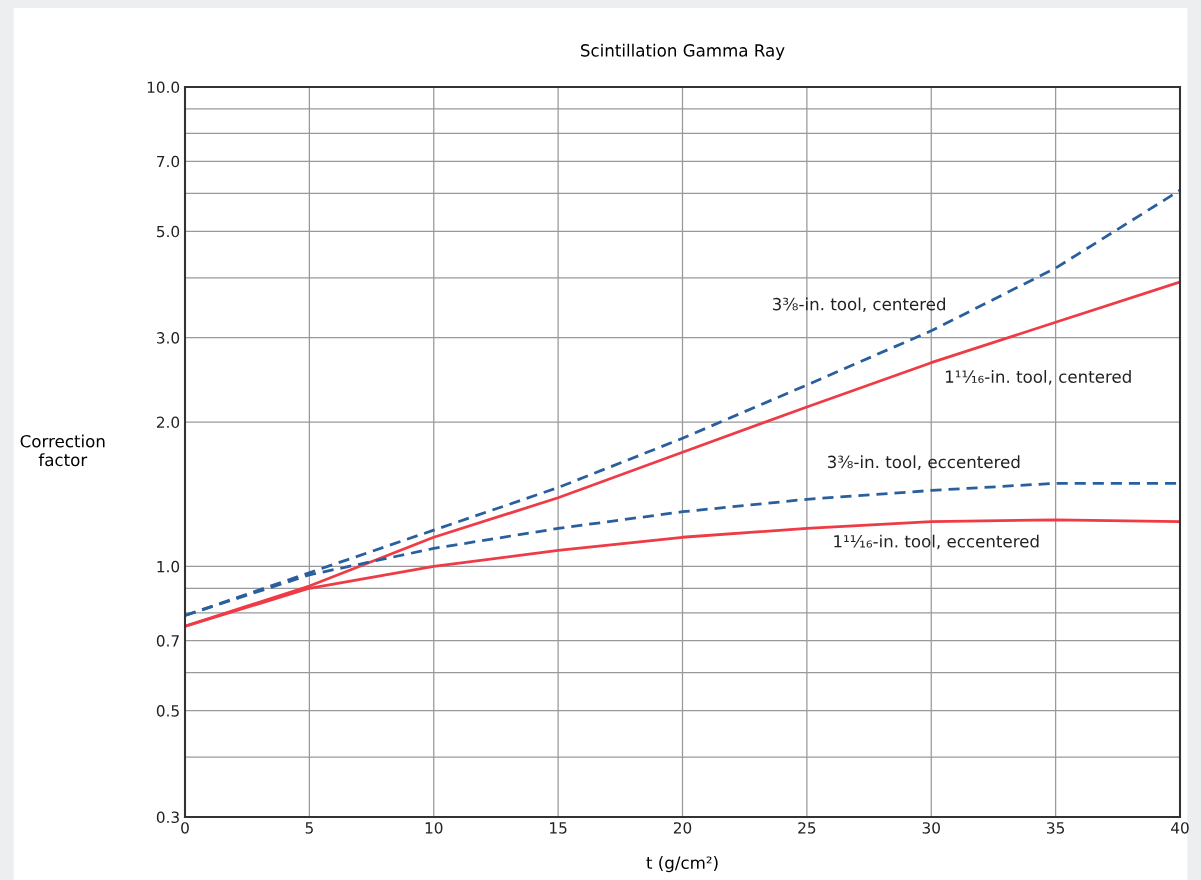 Image resolution: width=1201 pixels, height=880 pixels. What do you see at coordinates (807, 828) in the screenshot?
I see `x-tick-label: 25` at bounding box center [807, 828].